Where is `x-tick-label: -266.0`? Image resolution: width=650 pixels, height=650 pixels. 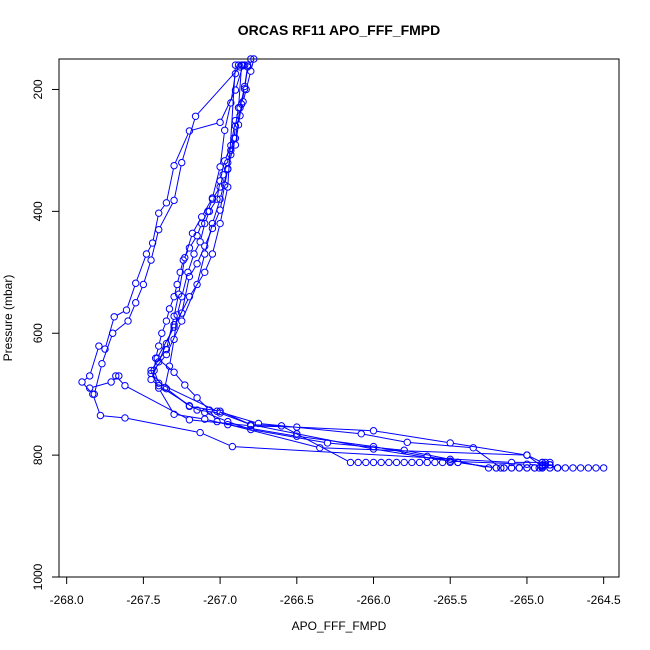
x-tick-label: -266.0 is located at coordinates (374, 600).